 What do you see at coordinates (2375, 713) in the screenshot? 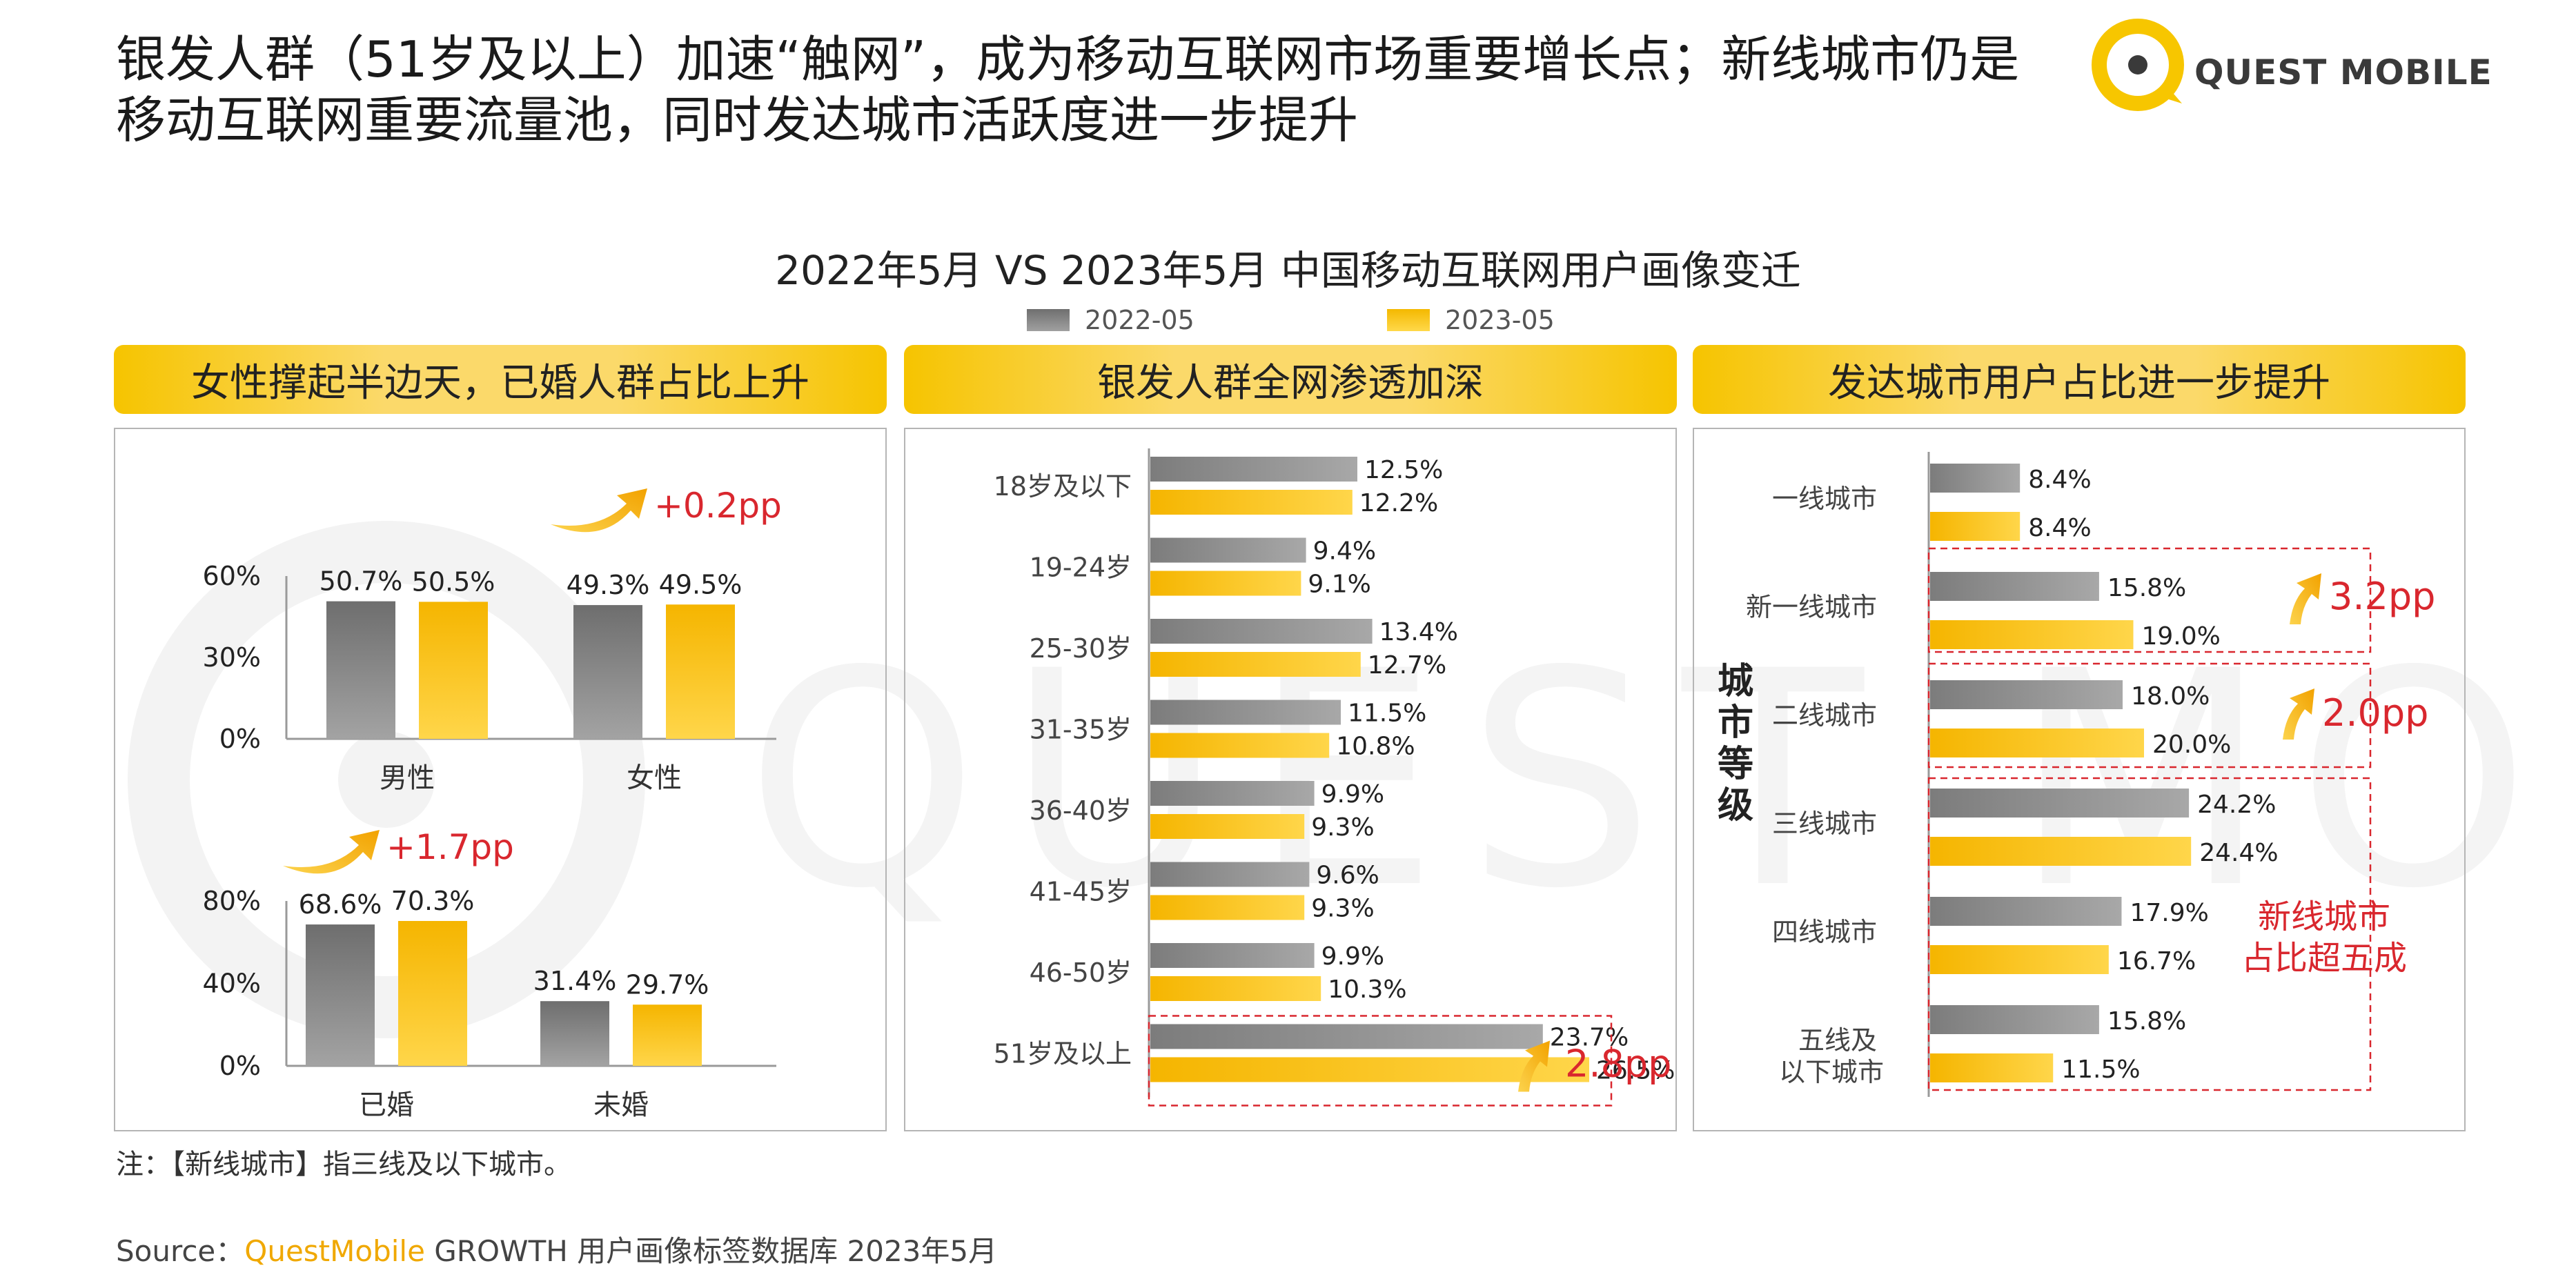
I see `city-annotation: 2.0pp` at bounding box center [2375, 713].